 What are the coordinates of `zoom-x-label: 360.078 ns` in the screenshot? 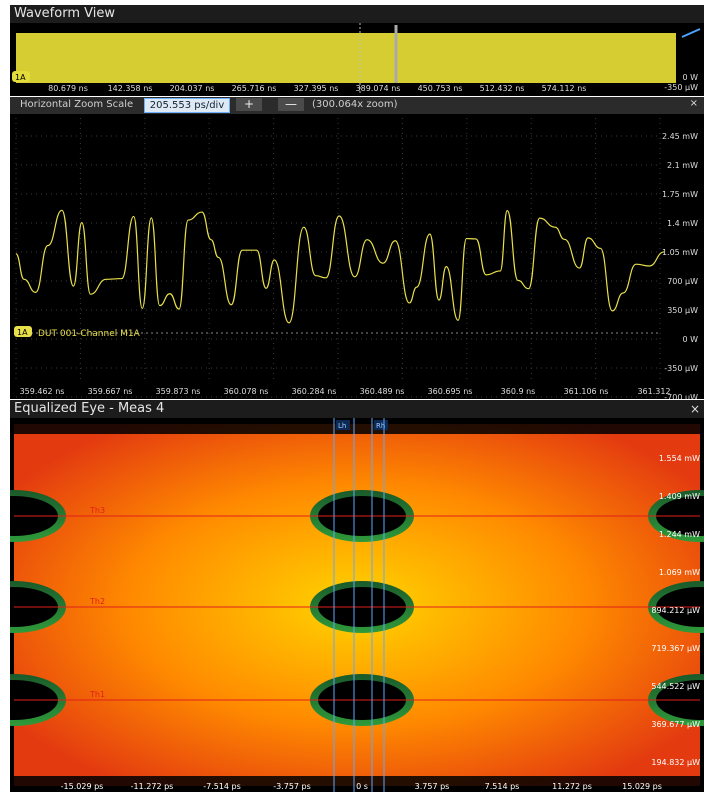 It's located at (246, 391).